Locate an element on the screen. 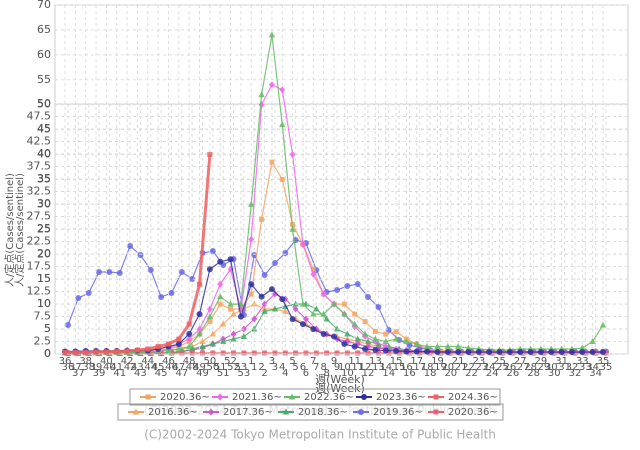 The height and width of the screenshot is (450, 640). y-tick-label: 20 is located at coordinates (44, 253).